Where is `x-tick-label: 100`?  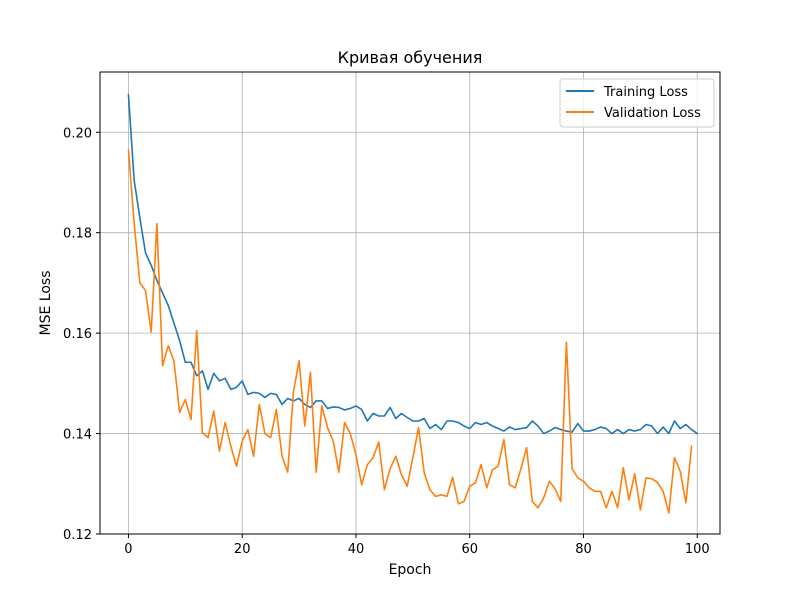 x-tick-label: 100 is located at coordinates (697, 549).